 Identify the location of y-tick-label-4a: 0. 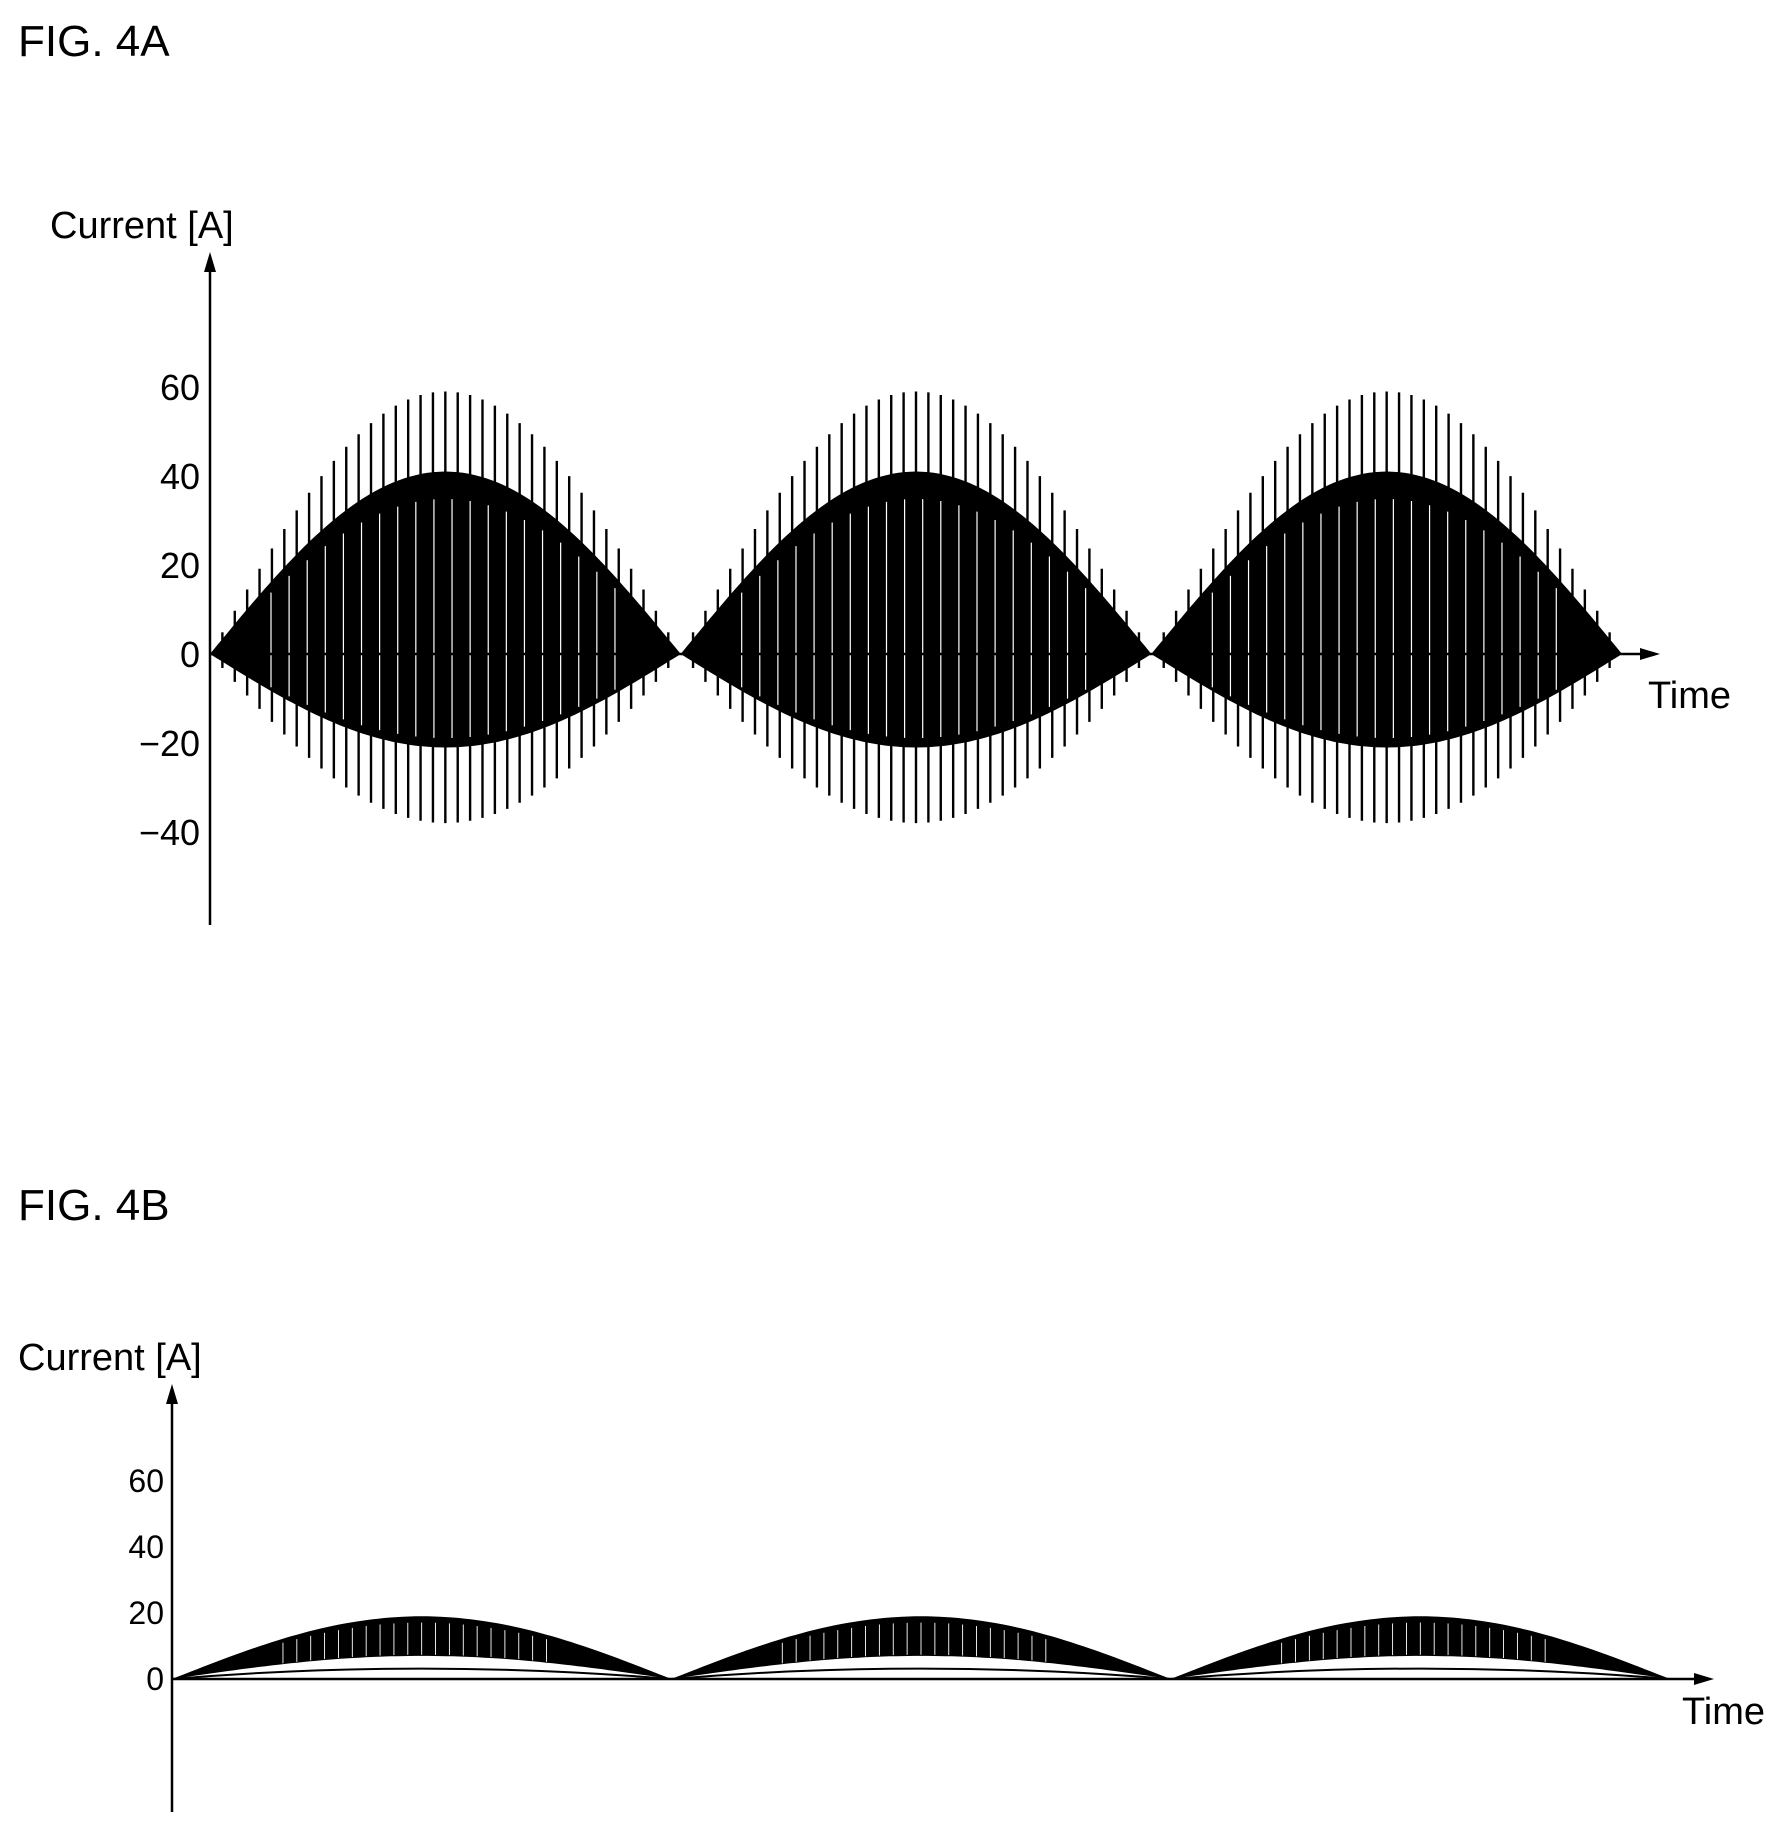
(190, 654).